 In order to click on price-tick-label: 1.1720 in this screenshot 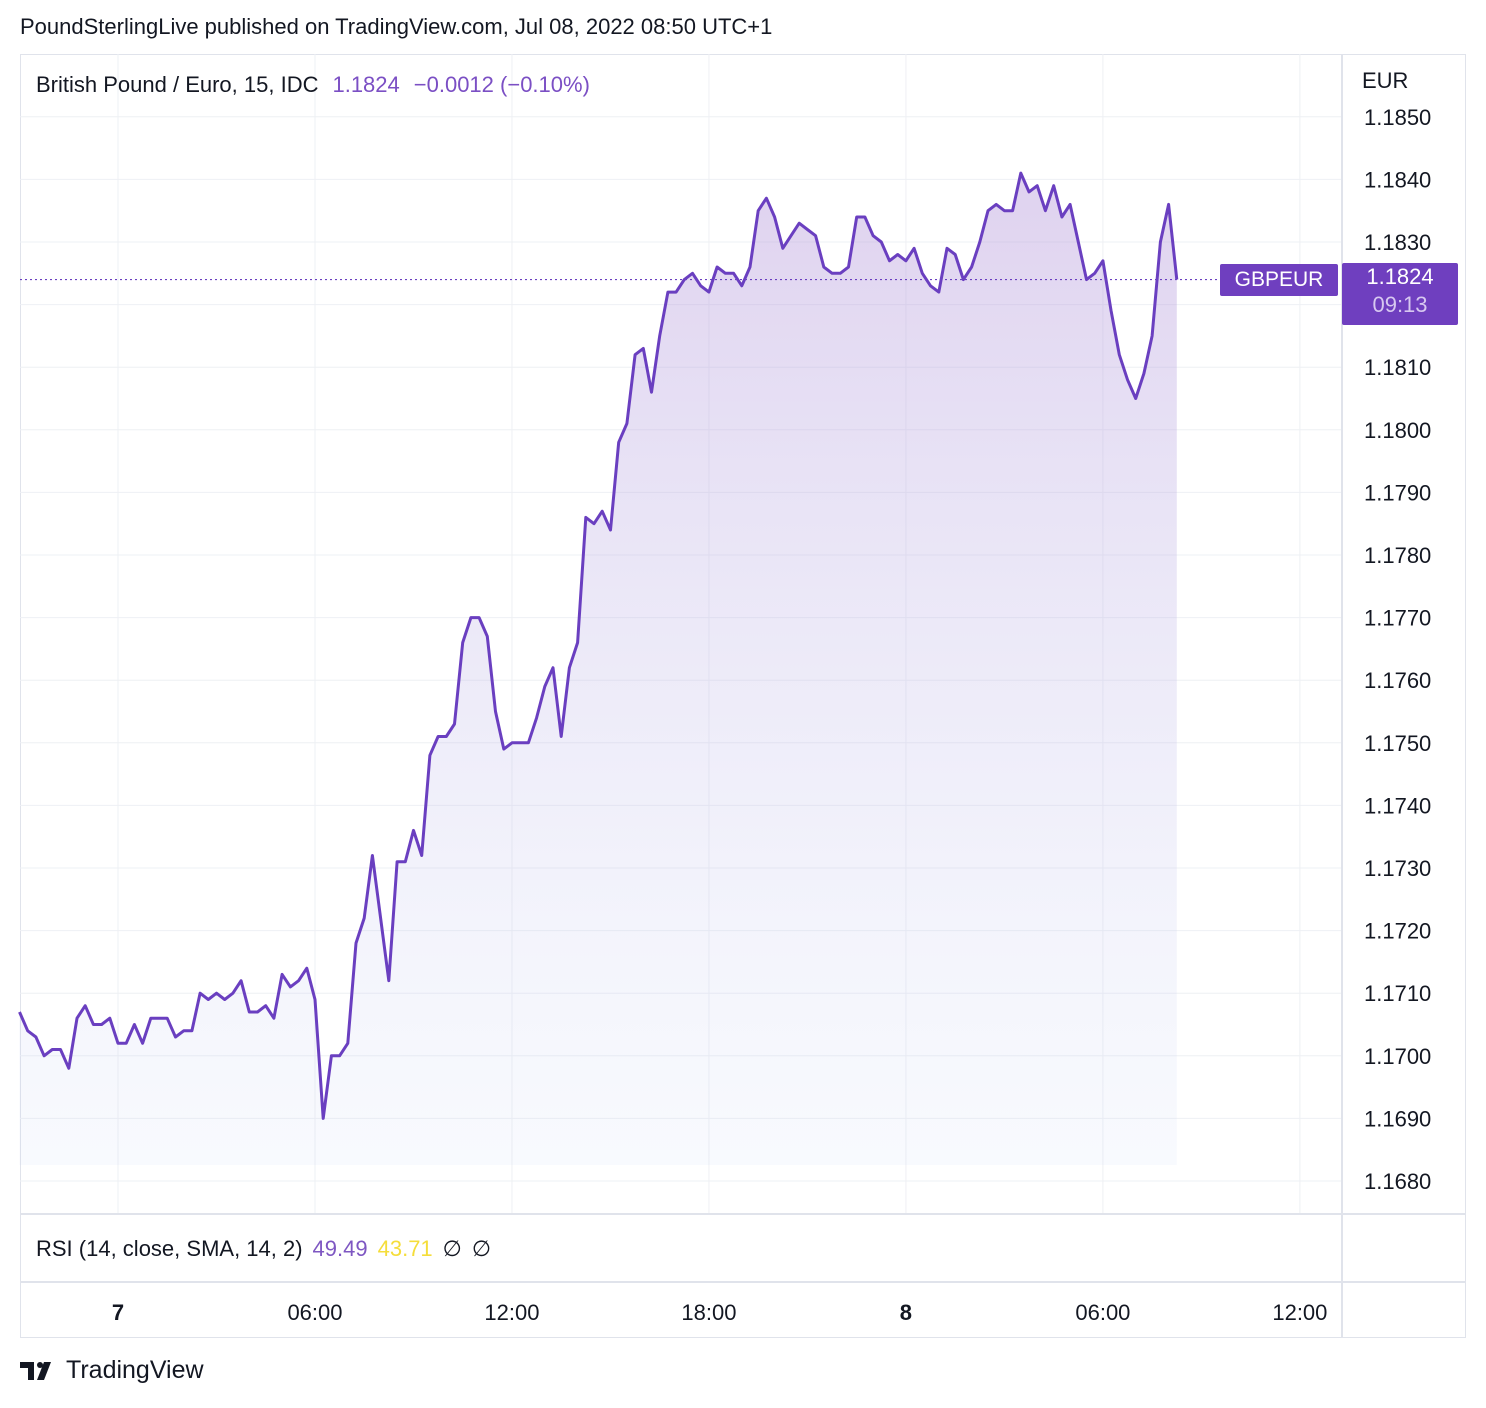, I will do `click(1397, 931)`.